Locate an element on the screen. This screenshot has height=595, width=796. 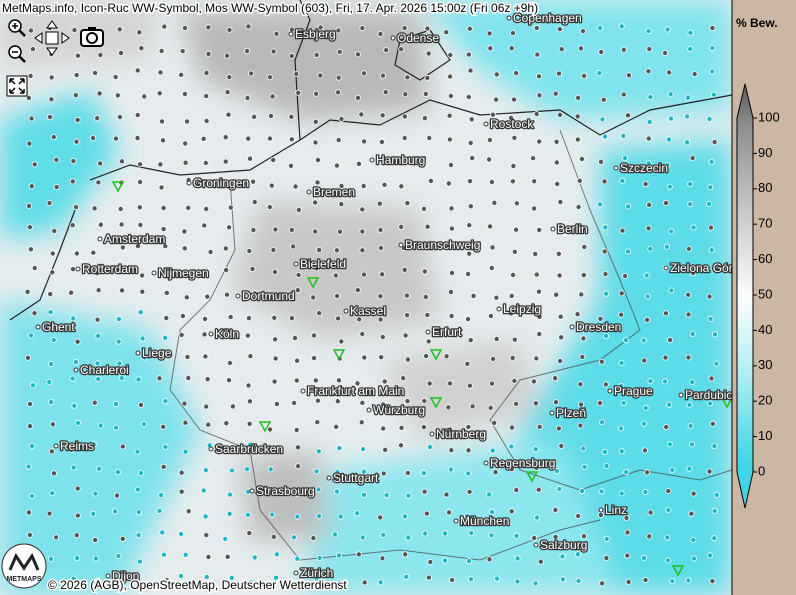
pan is located at coordinates (52, 38).